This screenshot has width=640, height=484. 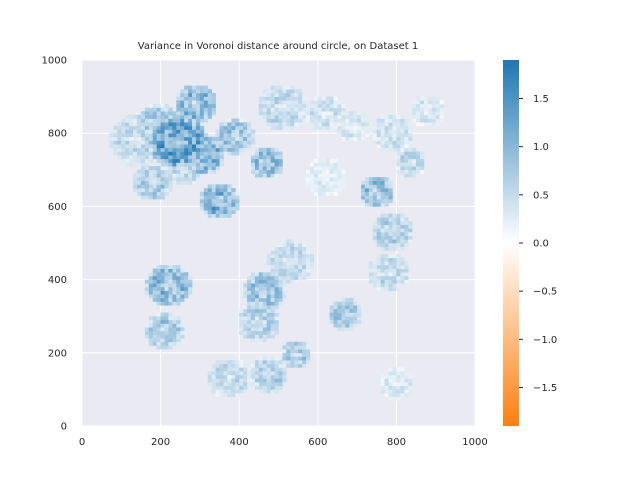 What do you see at coordinates (283, 442) in the screenshot?
I see `x-axis-ticks: 0 200 400 600 800 1000` at bounding box center [283, 442].